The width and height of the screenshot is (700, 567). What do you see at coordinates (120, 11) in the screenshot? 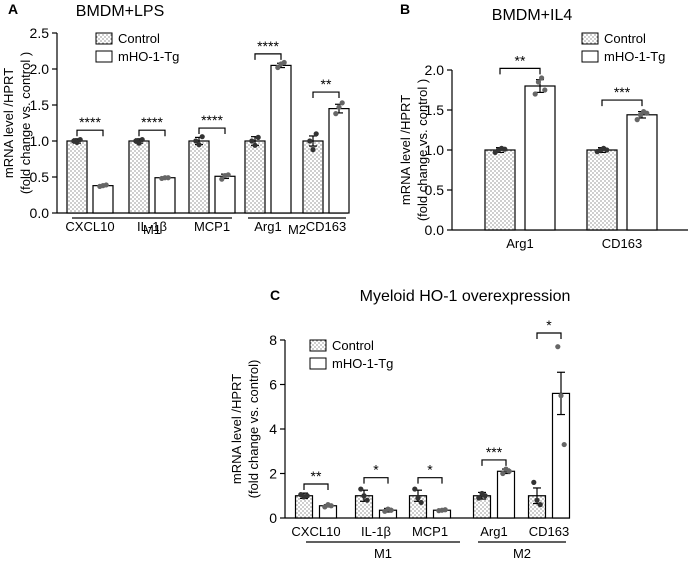
I see `chart-title: BMDM+LPS` at bounding box center [120, 11].